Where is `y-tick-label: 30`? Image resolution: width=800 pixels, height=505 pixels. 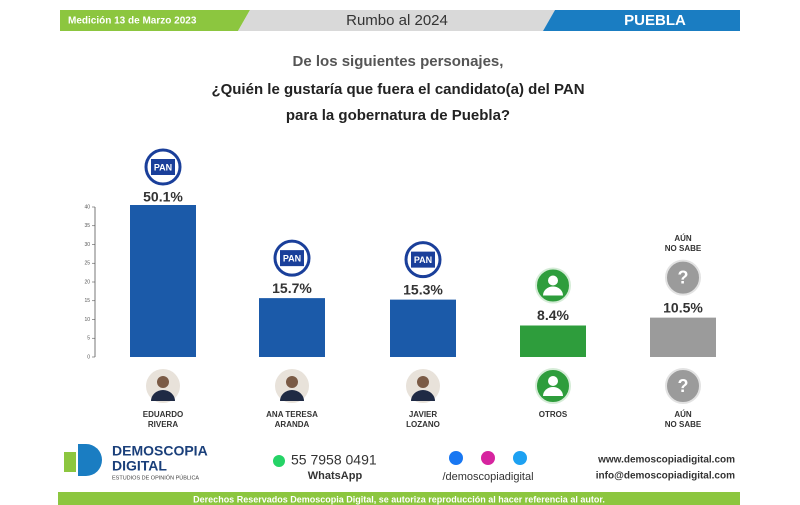 y-tick-label: 30 is located at coordinates (87, 245).